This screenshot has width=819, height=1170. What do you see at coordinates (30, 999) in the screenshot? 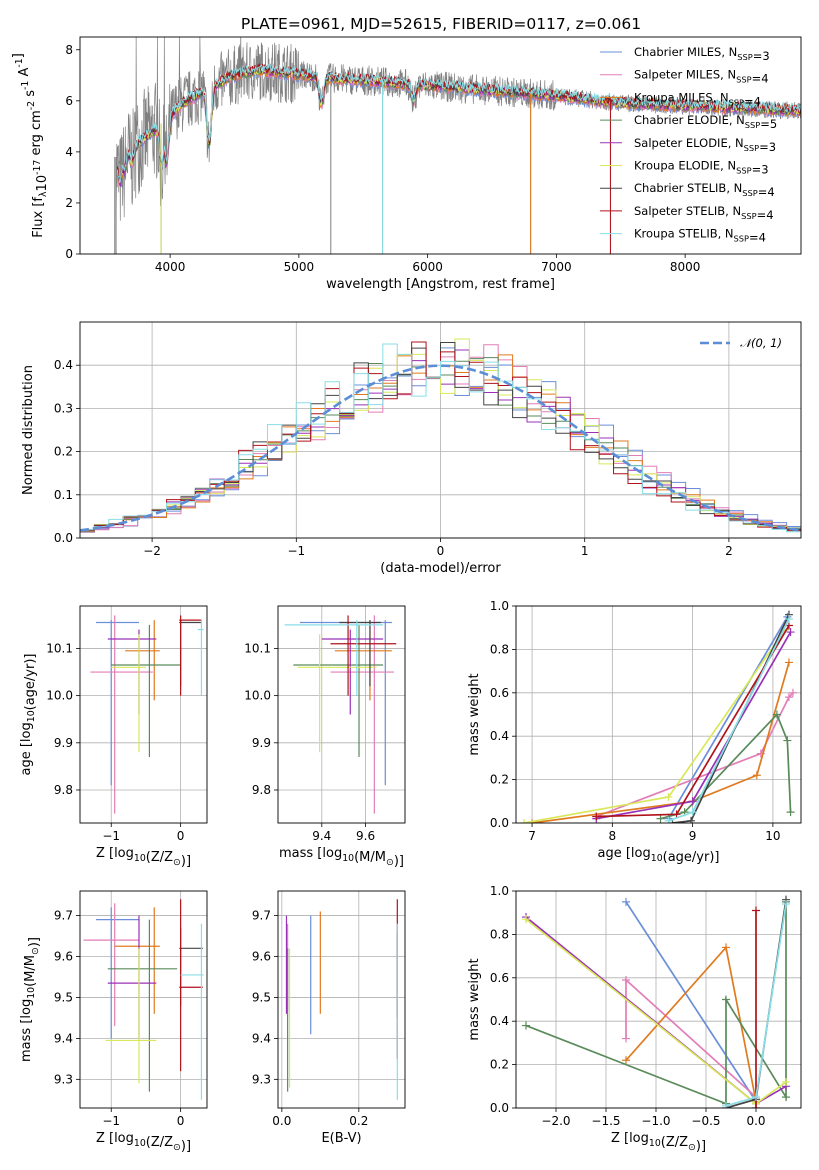
I see `y-axis-label: mass [log10(M/M⊙)]` at bounding box center [30, 999].